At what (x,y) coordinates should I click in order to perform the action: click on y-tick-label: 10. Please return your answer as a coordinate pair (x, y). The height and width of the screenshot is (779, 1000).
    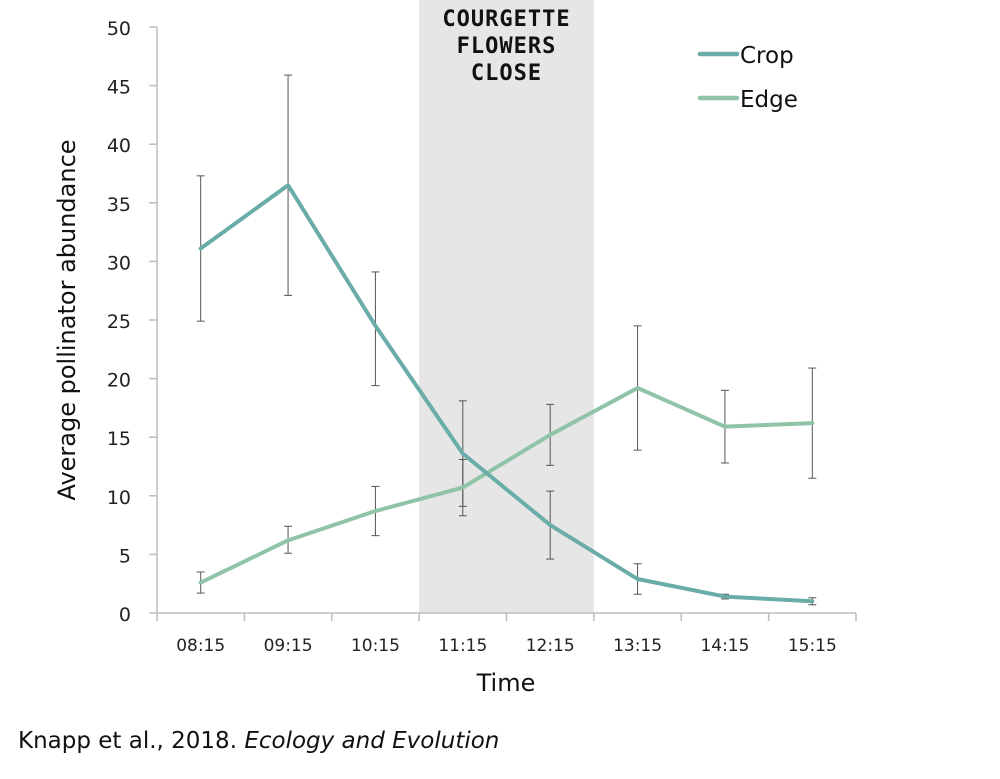
    Looking at the image, I should click on (119, 498).